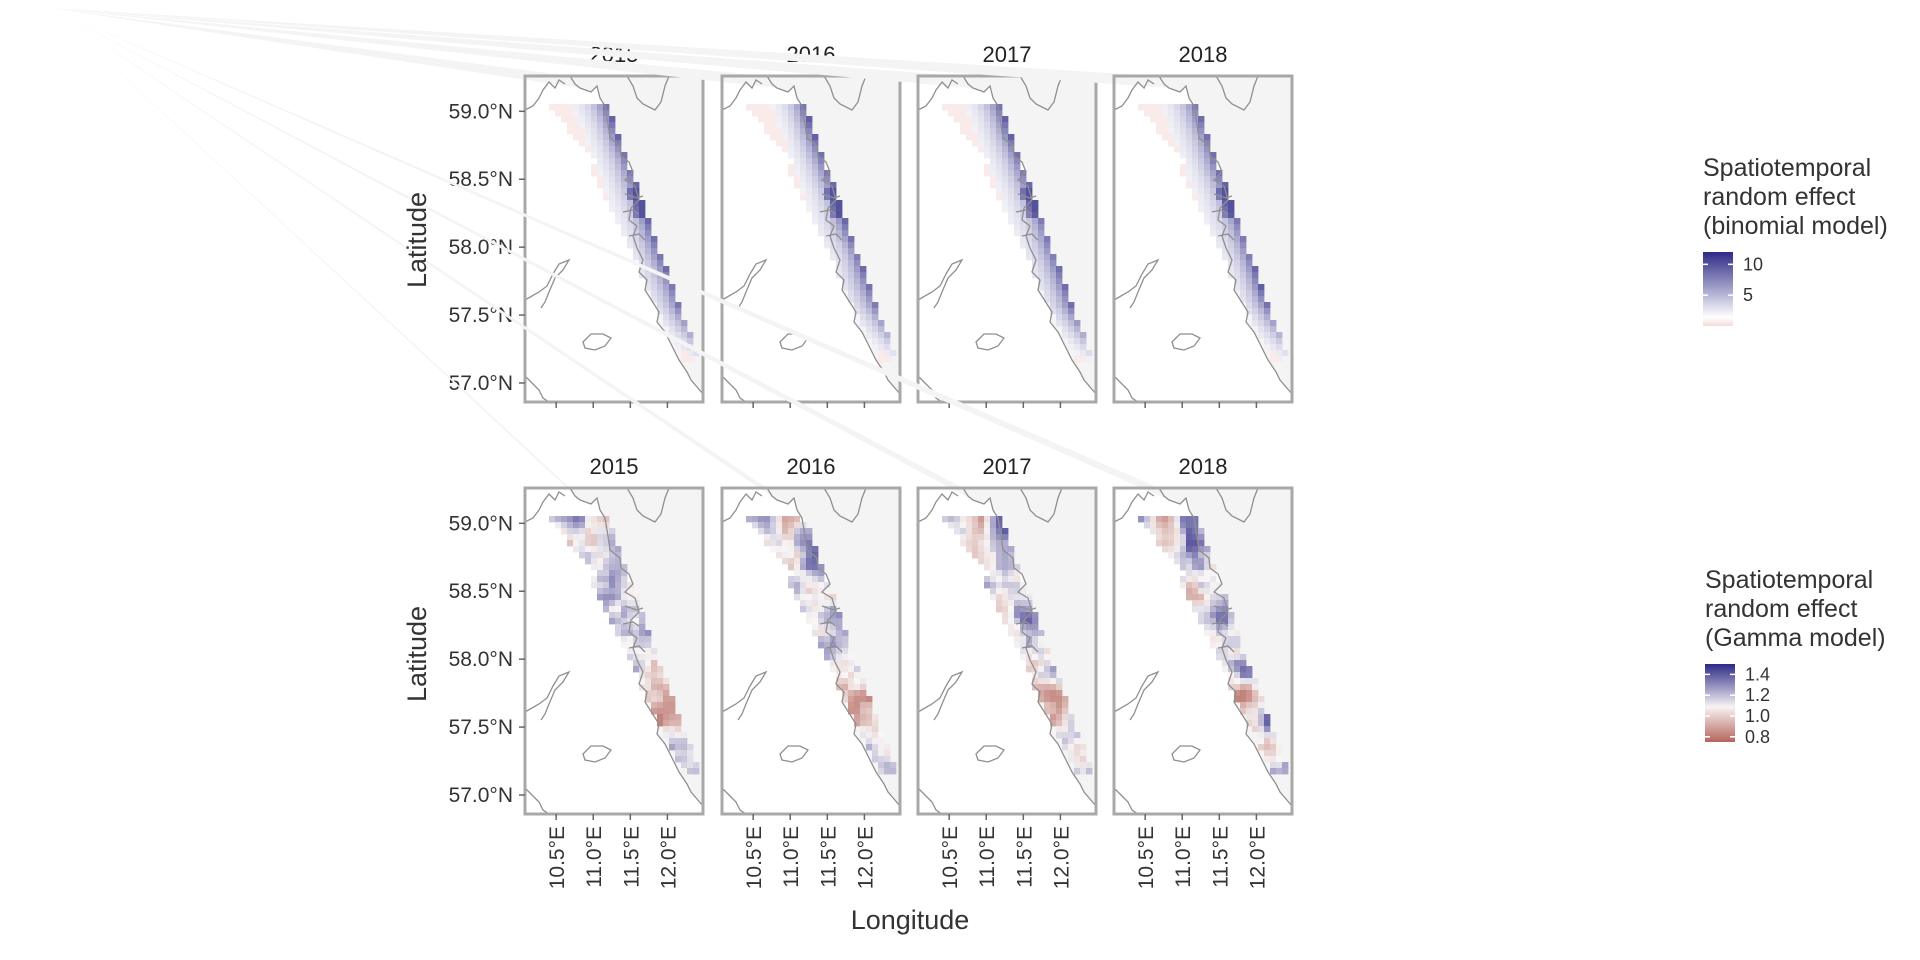  What do you see at coordinates (1795, 638) in the screenshot?
I see `legend-title-line: (Gamma model)` at bounding box center [1795, 638].